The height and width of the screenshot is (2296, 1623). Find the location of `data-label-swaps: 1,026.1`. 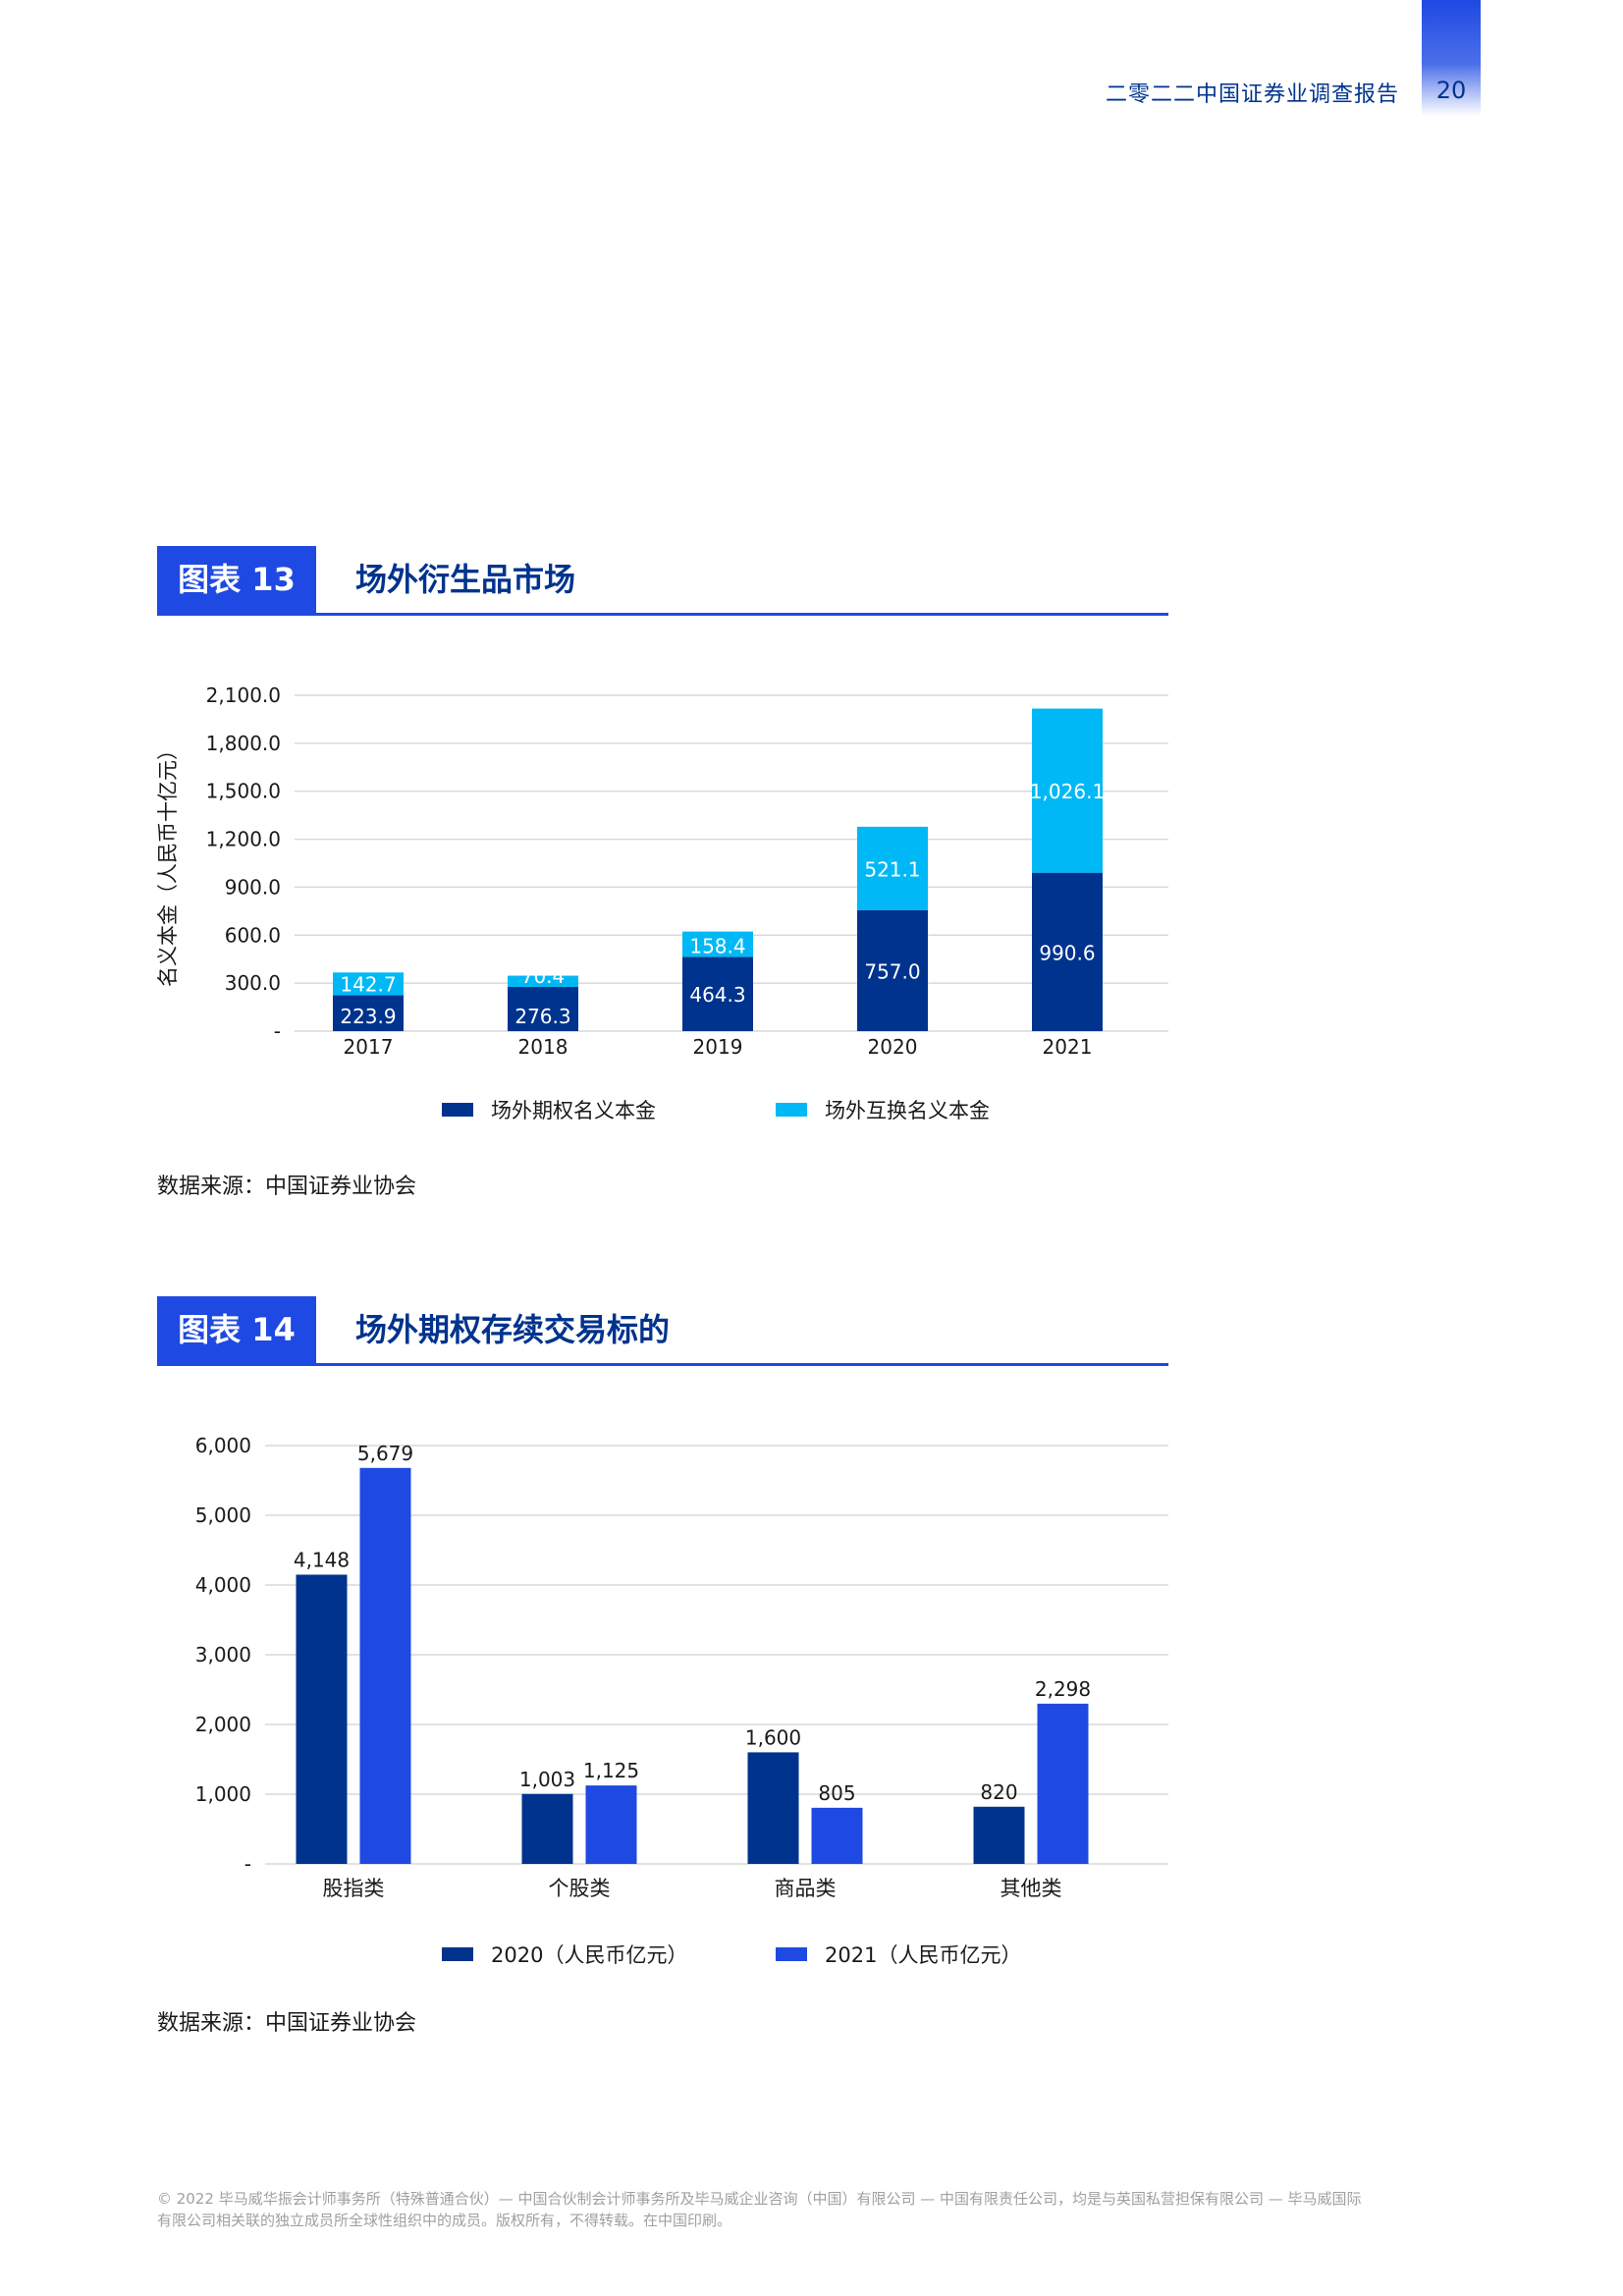

data-label-swaps: 1,026.1 is located at coordinates (1067, 791).